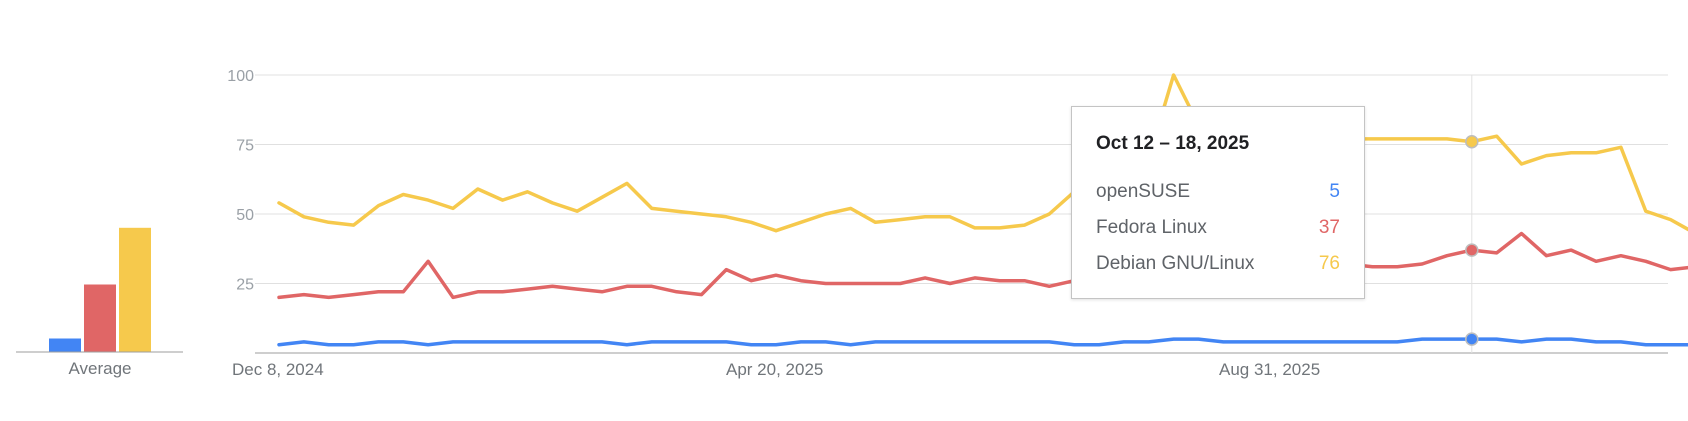  What do you see at coordinates (278, 369) in the screenshot?
I see `x-tick-label: Dec 8, 2024` at bounding box center [278, 369].